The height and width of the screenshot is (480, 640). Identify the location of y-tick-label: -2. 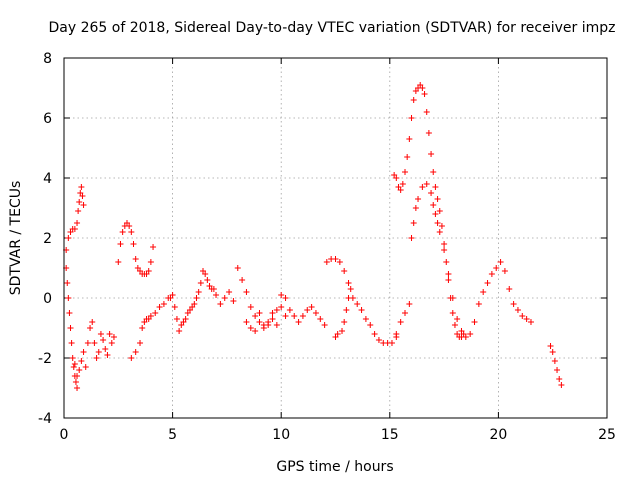
(45, 359).